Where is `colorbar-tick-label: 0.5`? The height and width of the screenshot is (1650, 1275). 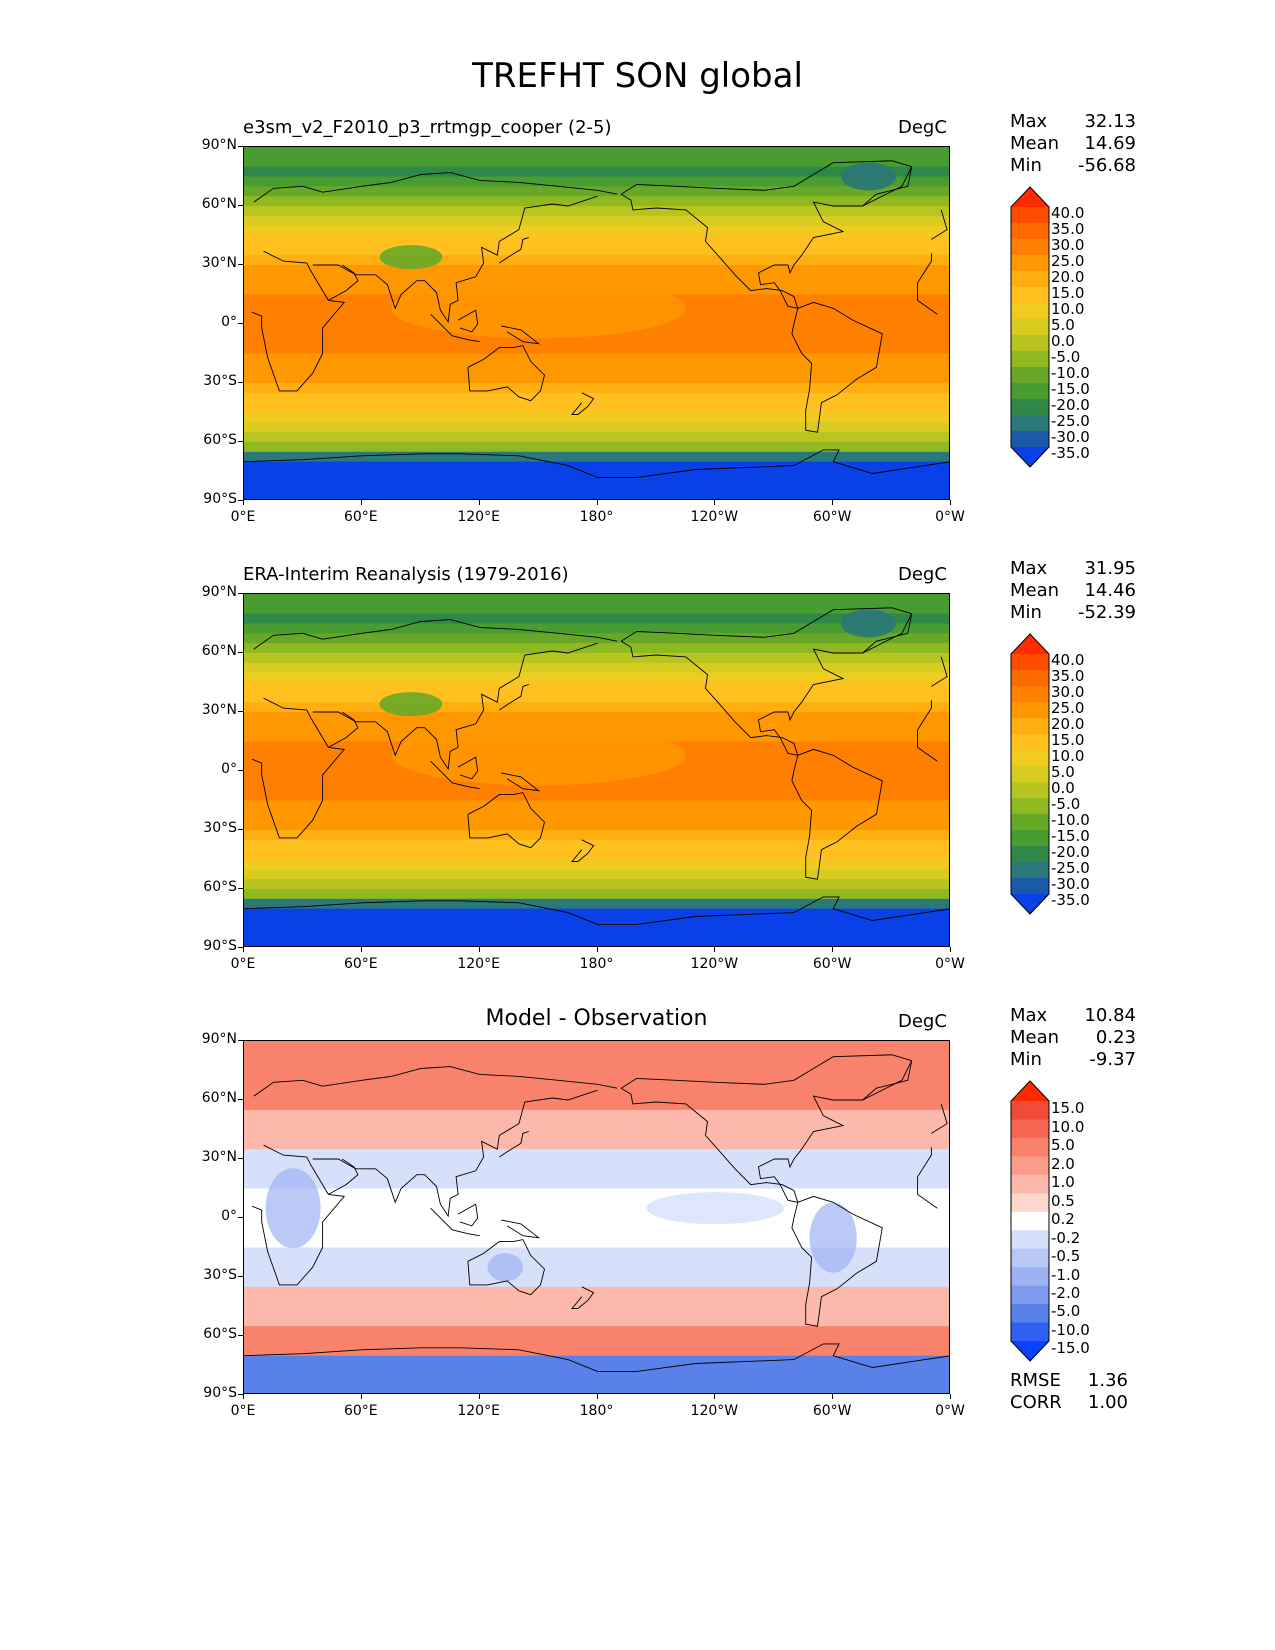 colorbar-tick-label: 0.5 is located at coordinates (1063, 1200).